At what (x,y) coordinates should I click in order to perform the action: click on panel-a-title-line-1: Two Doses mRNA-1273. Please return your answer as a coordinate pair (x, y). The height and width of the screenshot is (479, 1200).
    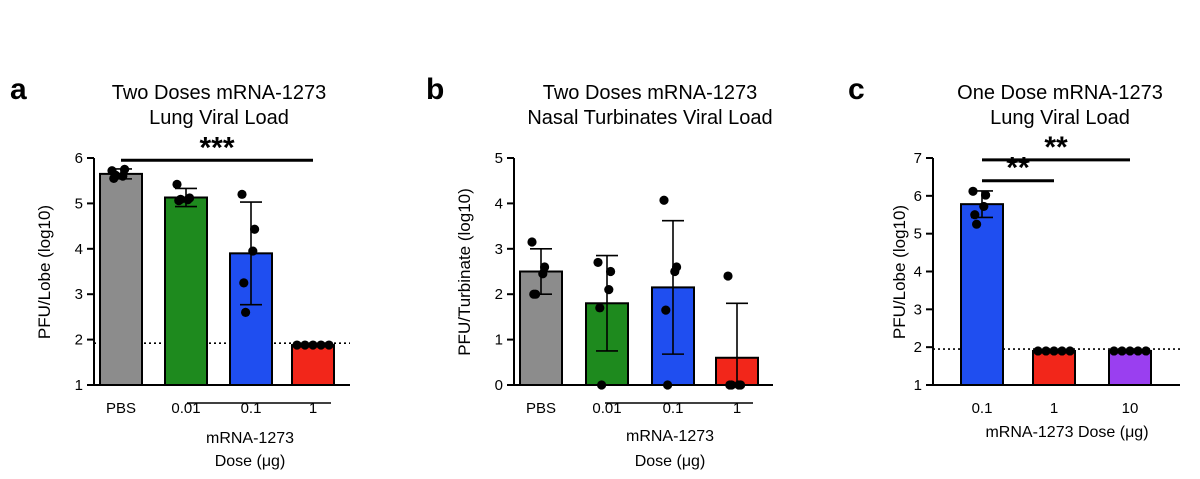
    Looking at the image, I should click on (219, 93).